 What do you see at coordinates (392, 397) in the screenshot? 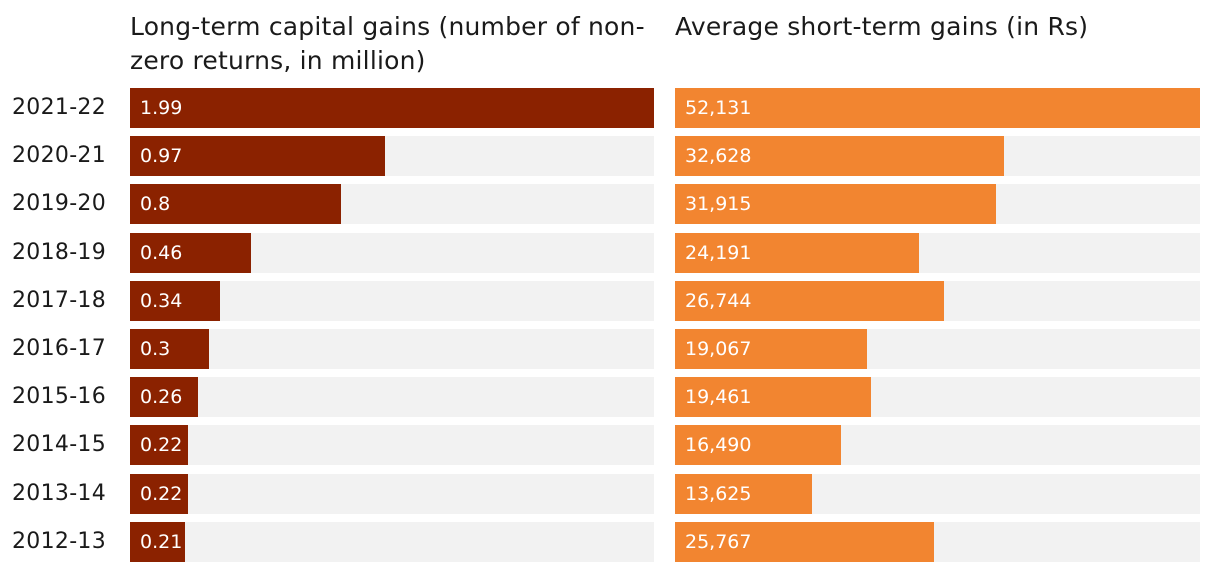
I see `long-term-track: 0.26` at bounding box center [392, 397].